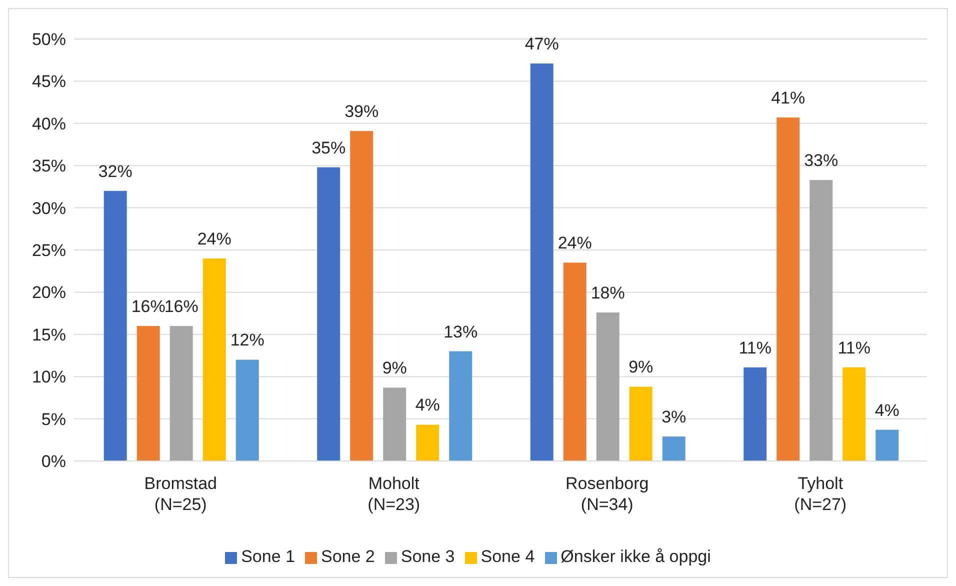 The height and width of the screenshot is (586, 956). Describe the element at coordinates (49, 40) in the screenshot. I see `y-tick-label: 50%` at that location.